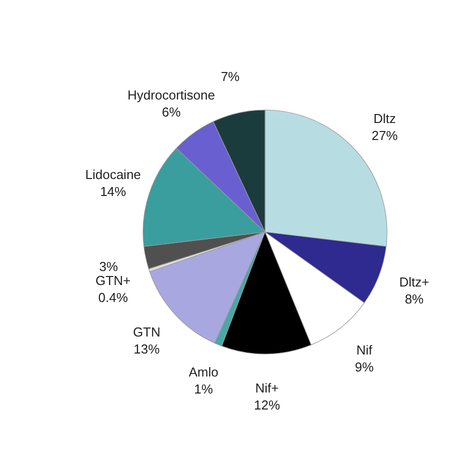 The height and width of the screenshot is (465, 470). I want to click on data-label: 9%, so click(364, 366).